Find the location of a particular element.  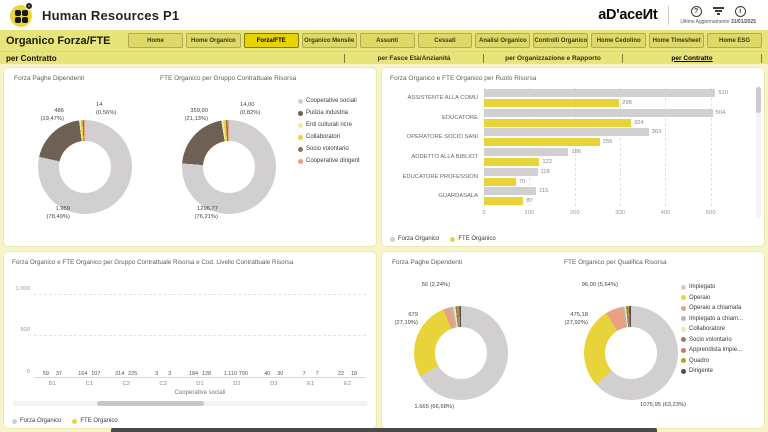

axis-tick-label: 200 is located at coordinates (574, 213).